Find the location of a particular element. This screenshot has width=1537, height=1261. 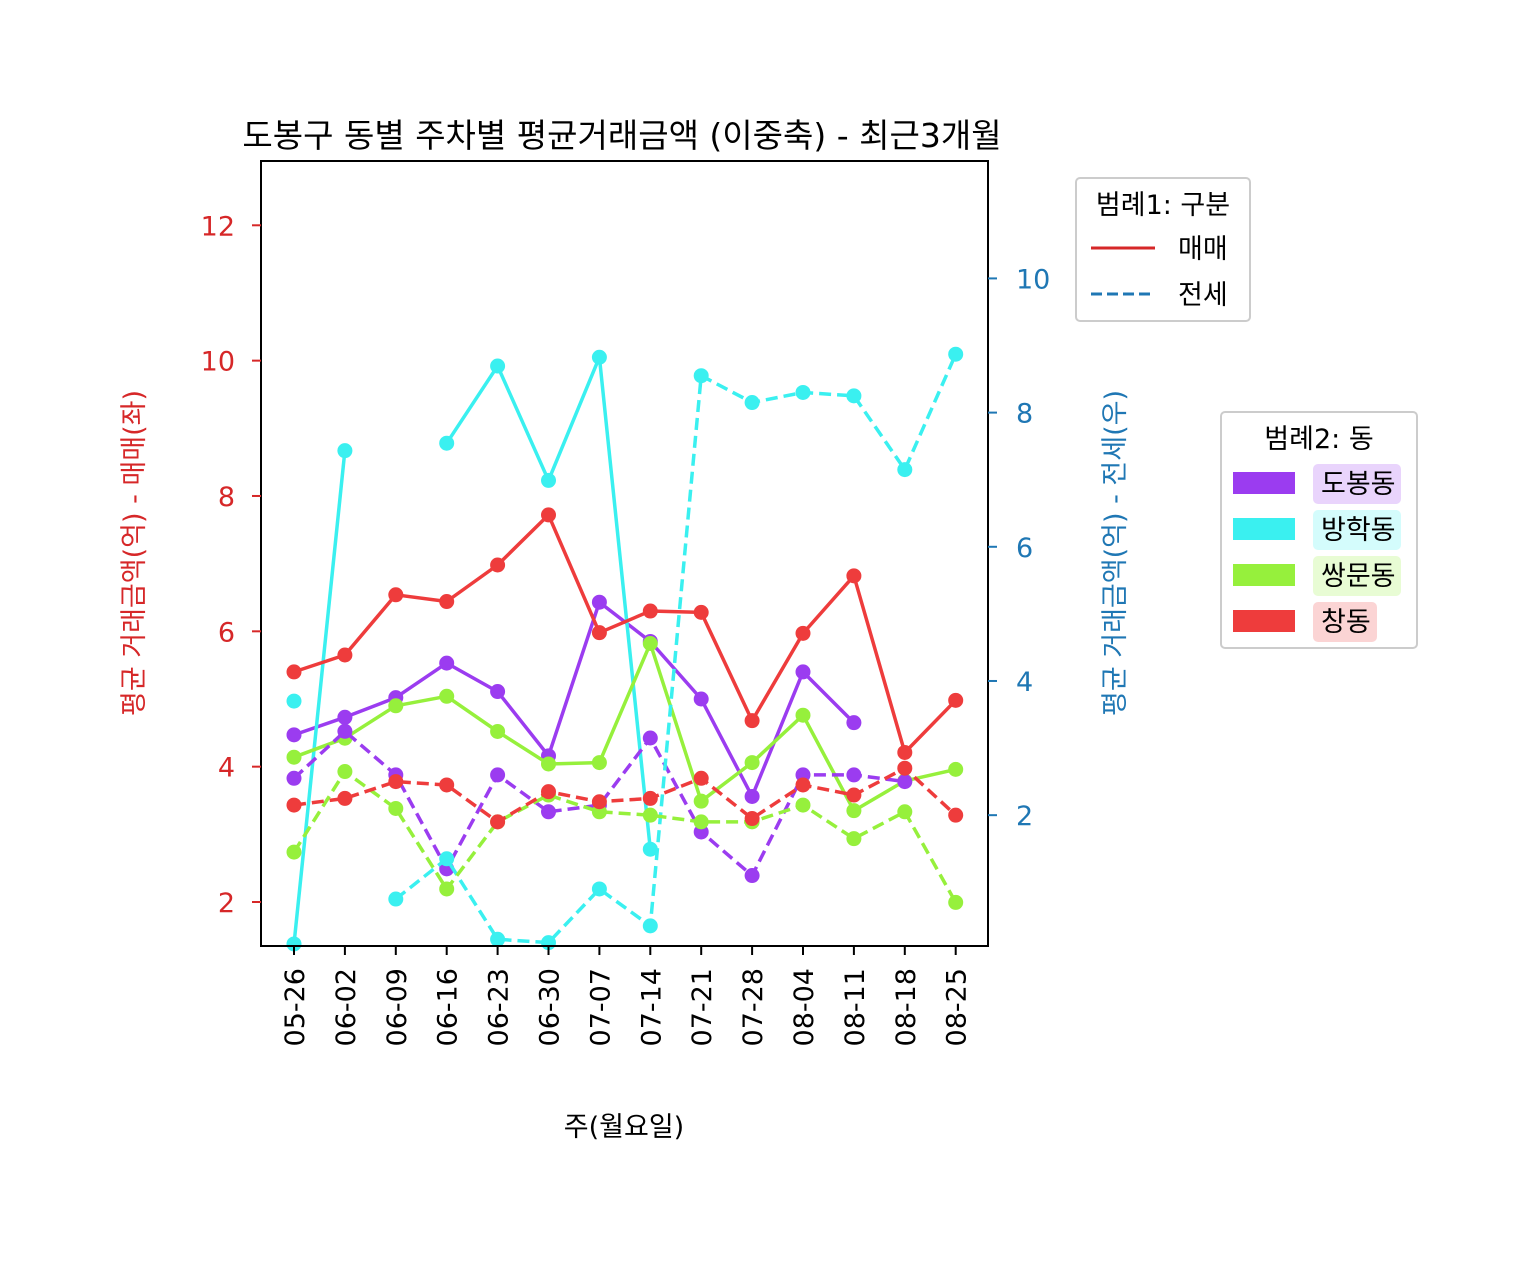

left-tick-label: 8 is located at coordinates (226, 497).